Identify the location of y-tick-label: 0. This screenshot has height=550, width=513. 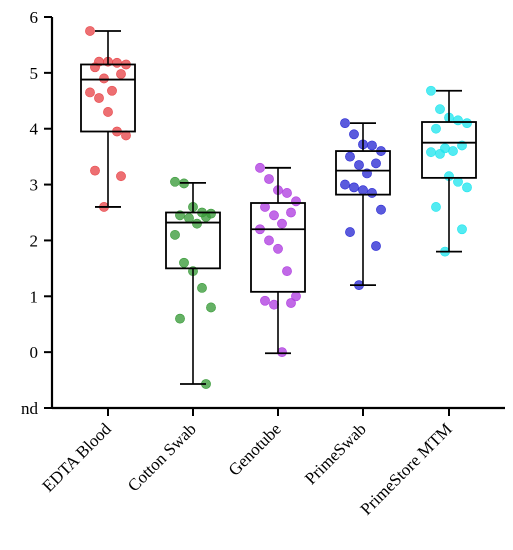
(34, 352).